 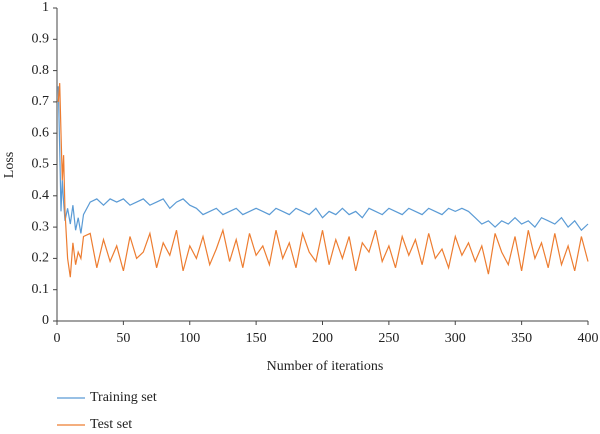 I want to click on x-tick-label: 100, so click(x=189, y=338).